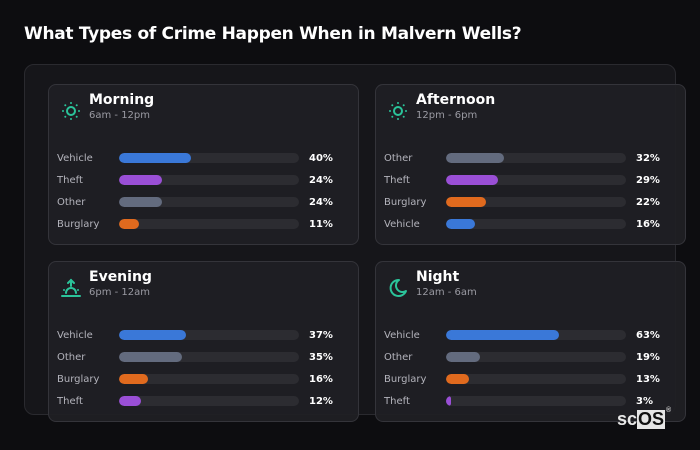  I want to click on bar-row-vehicle: Vehicle 16%, so click(534, 224).